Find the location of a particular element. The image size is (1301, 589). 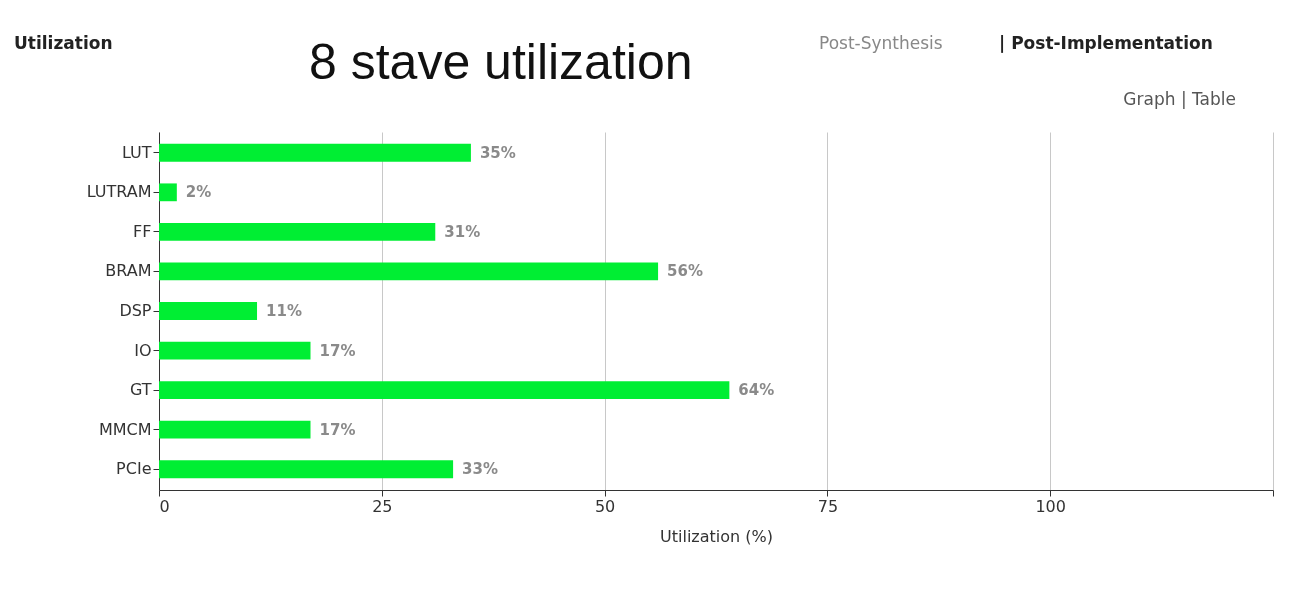

x-tick-label: 25 is located at coordinates (382, 506).